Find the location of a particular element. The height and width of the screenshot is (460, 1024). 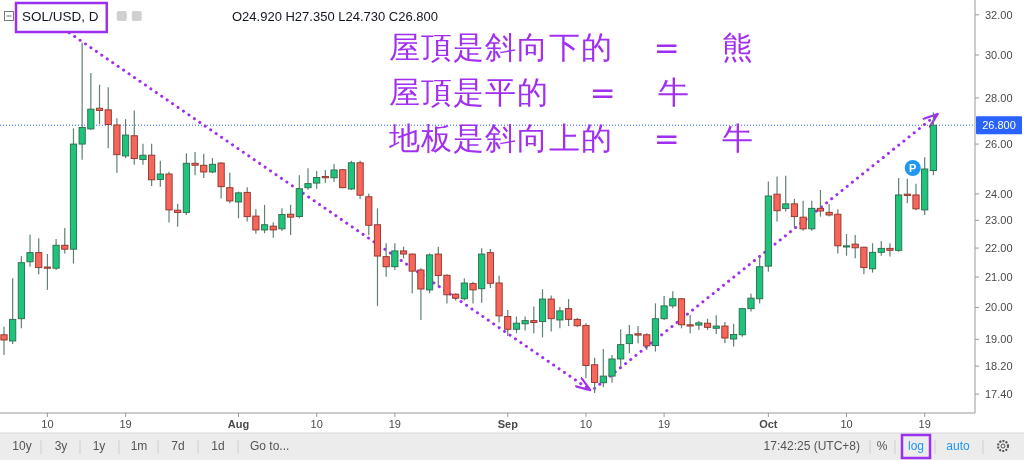

text: 3y is located at coordinates (61, 446).